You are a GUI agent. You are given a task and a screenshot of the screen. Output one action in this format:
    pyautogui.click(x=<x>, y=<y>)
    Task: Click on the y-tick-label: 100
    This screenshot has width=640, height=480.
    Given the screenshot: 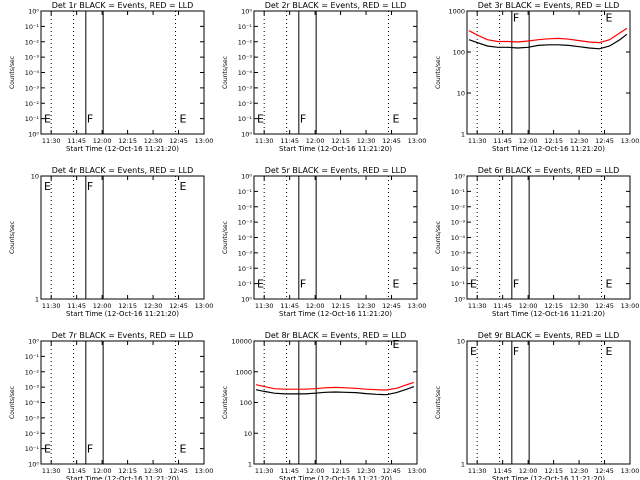 What is the action you would take?
    pyautogui.click(x=459, y=53)
    